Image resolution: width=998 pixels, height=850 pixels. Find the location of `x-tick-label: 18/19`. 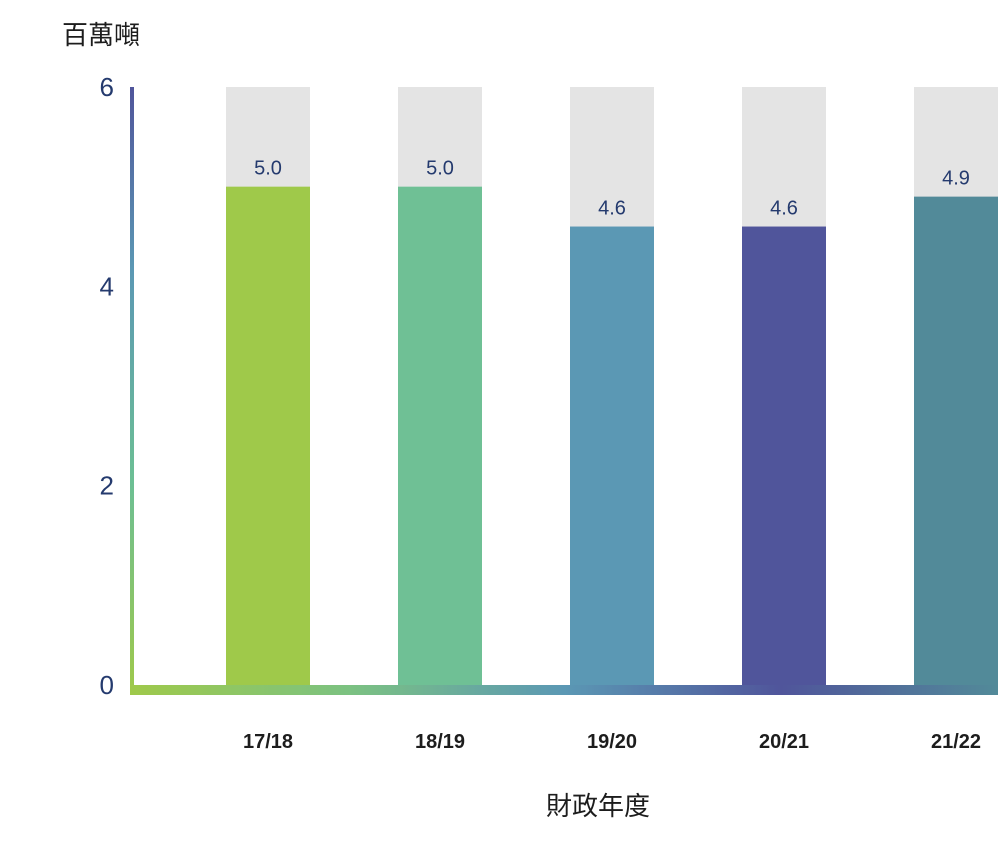

x-tick-label: 18/19 is located at coordinates (440, 742).